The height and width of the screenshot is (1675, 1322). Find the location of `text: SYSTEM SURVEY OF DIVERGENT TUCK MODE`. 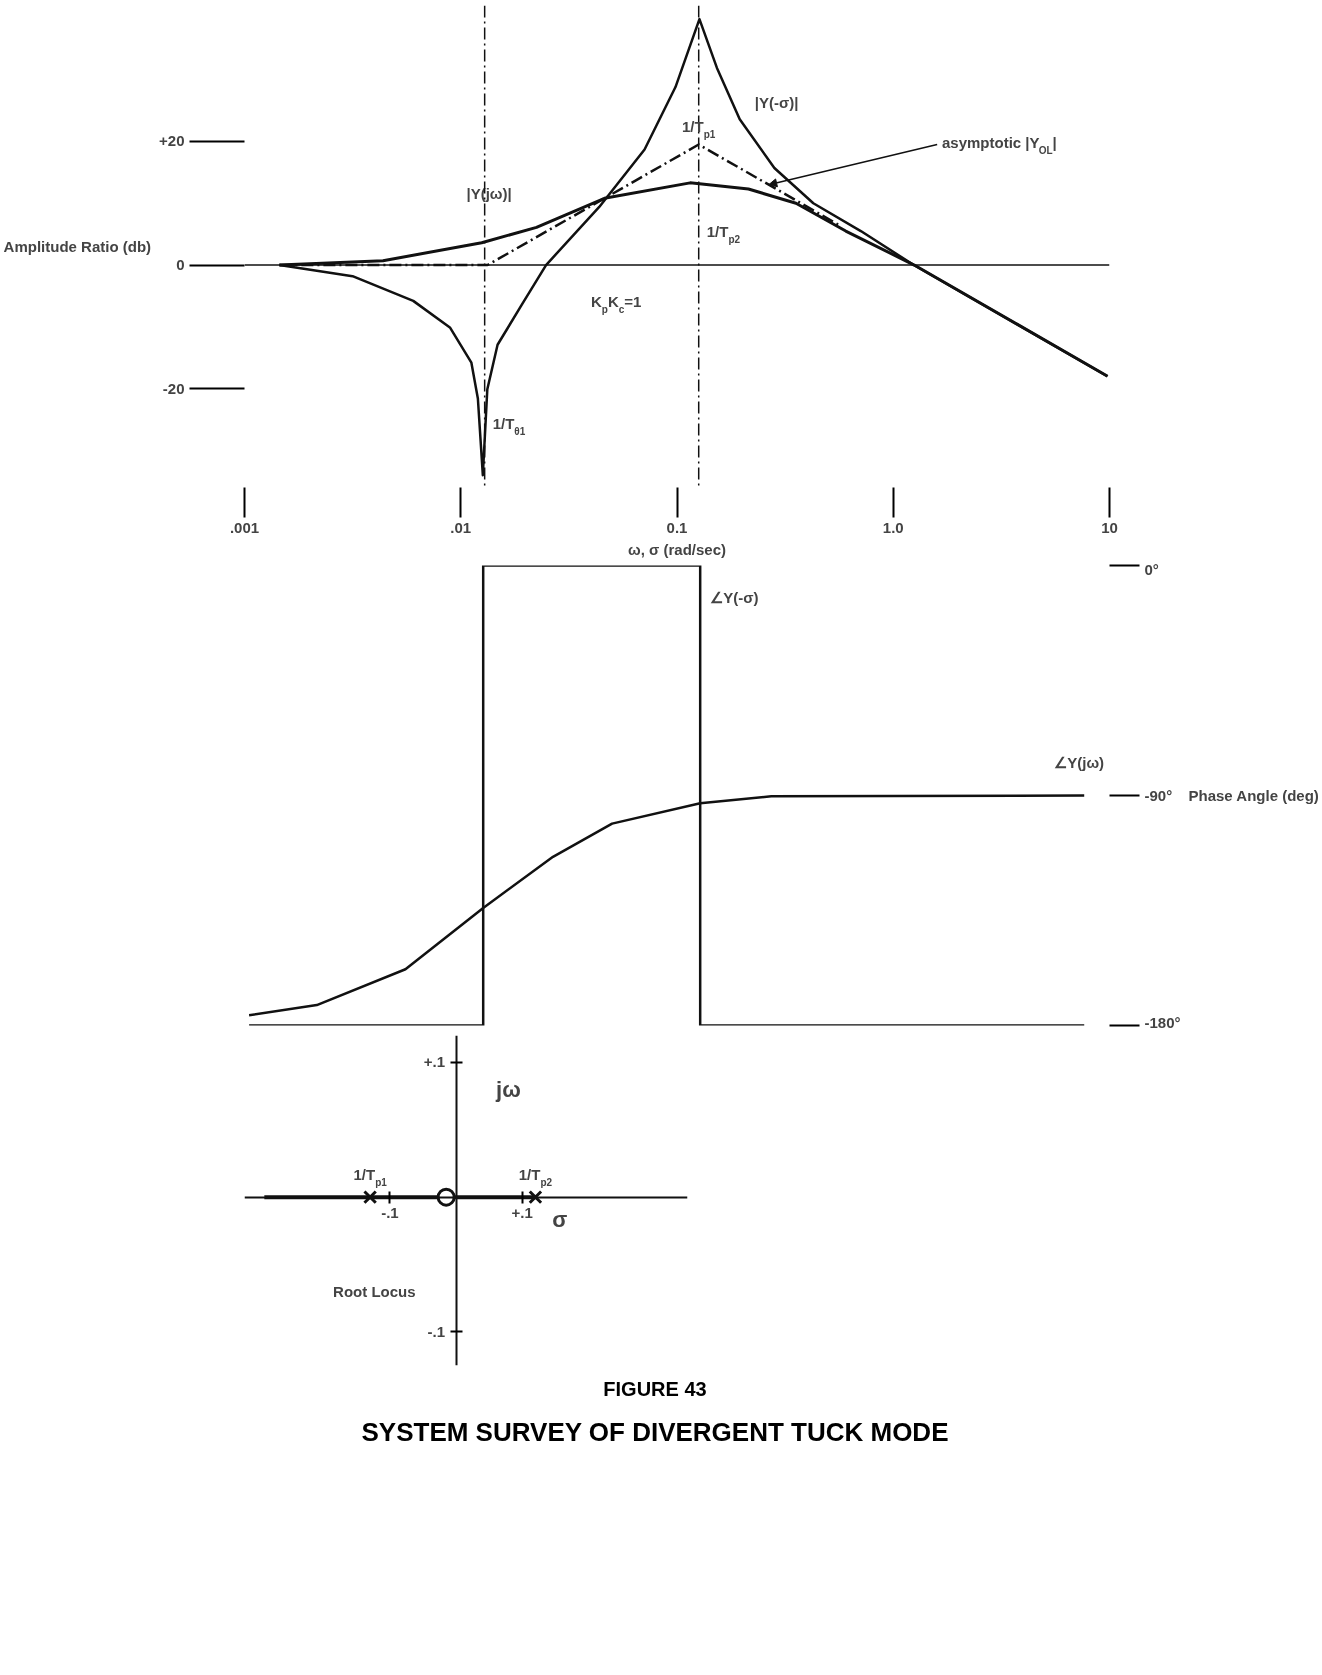

text: SYSTEM SURVEY OF DIVERGENT TUCK MODE is located at coordinates (655, 1432).